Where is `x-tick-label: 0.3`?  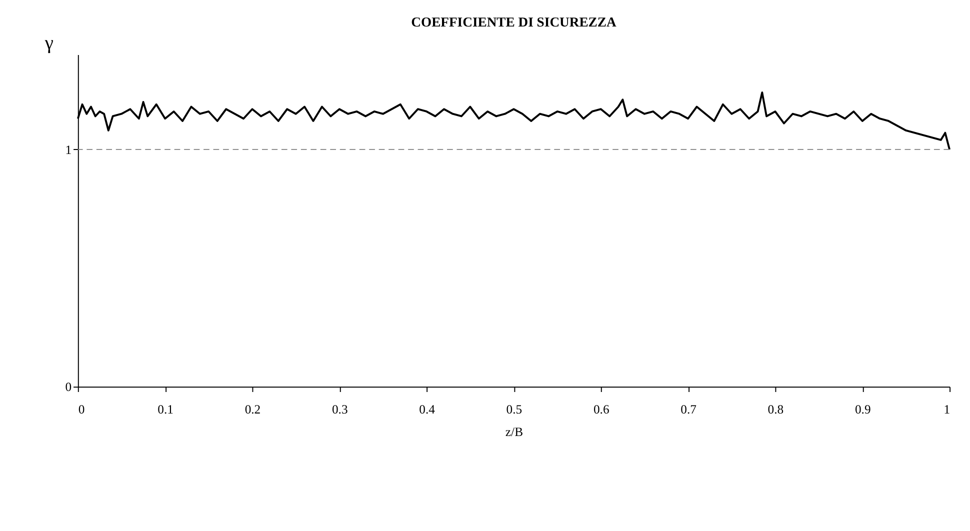
x-tick-label: 0.3 is located at coordinates (340, 409).